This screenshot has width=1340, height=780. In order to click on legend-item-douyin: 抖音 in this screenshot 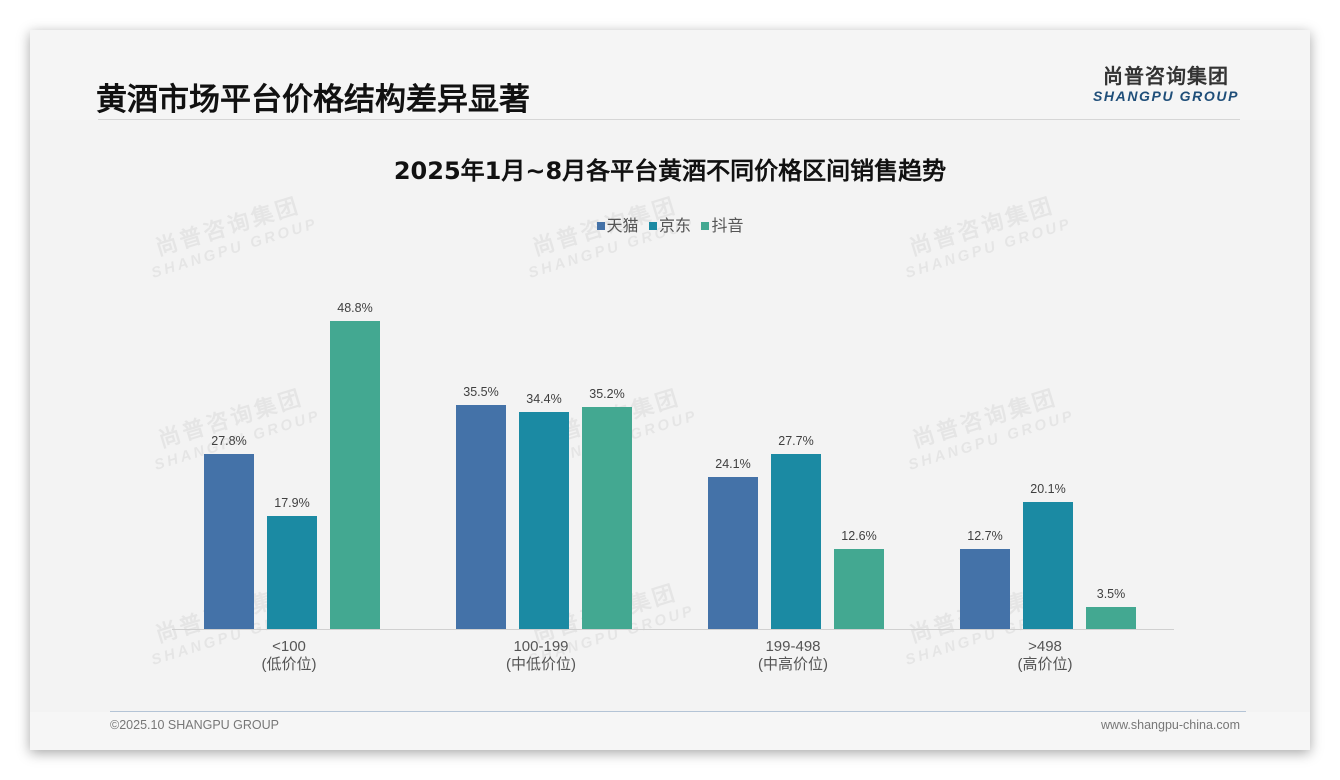, I will do `click(722, 224)`.